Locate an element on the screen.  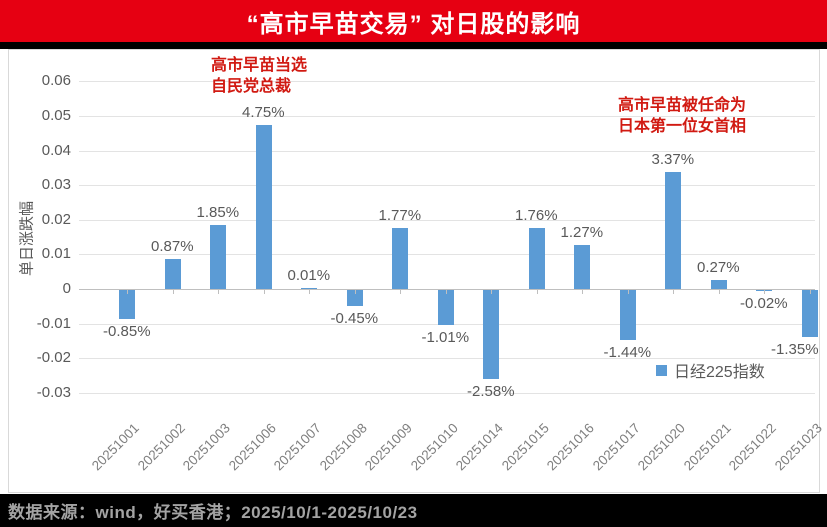
bar-value-label: -0.45% is located at coordinates (354, 318).